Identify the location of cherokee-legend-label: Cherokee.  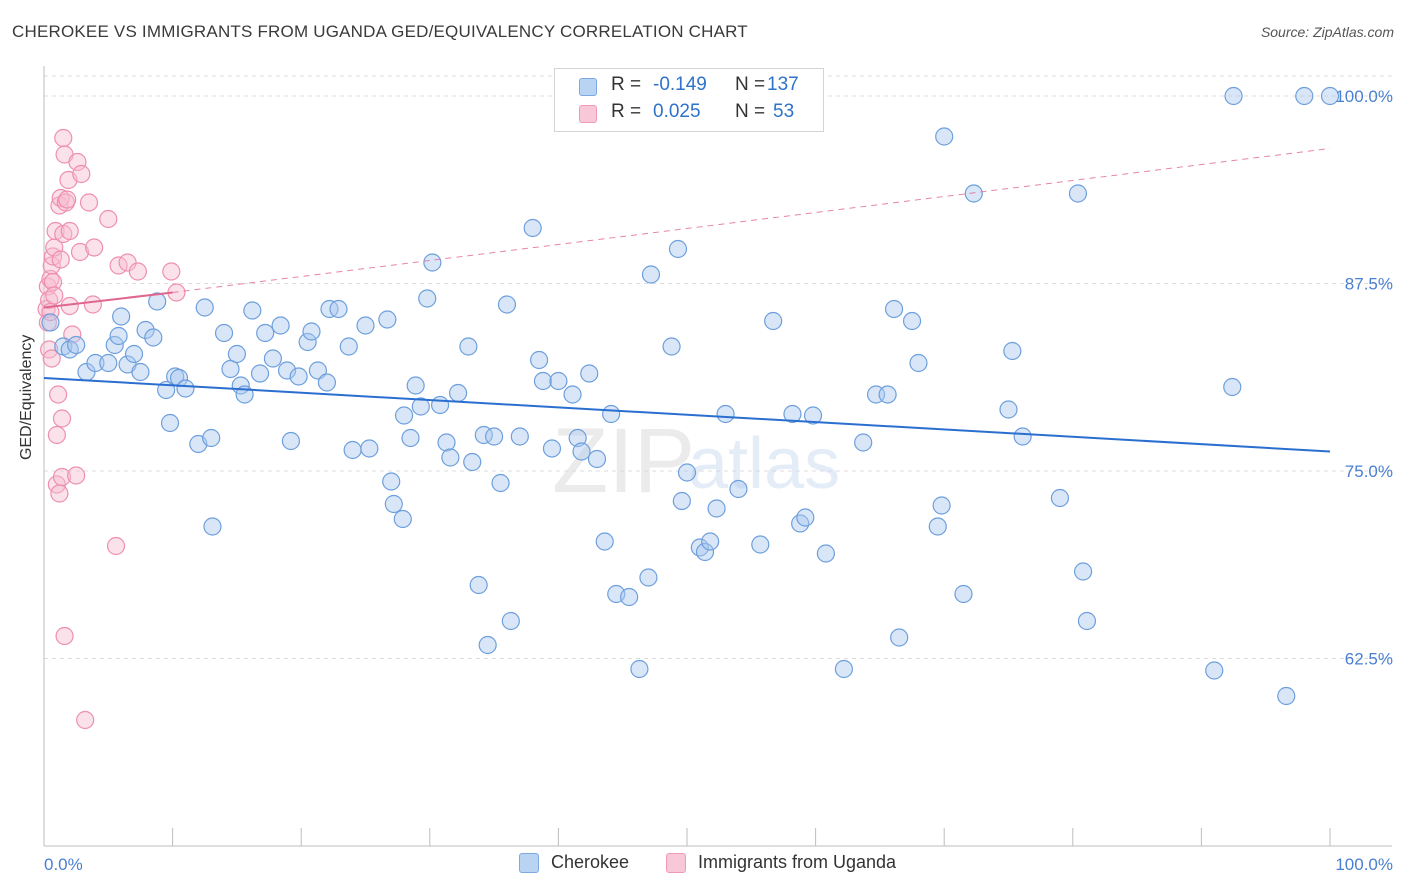
(590, 862).